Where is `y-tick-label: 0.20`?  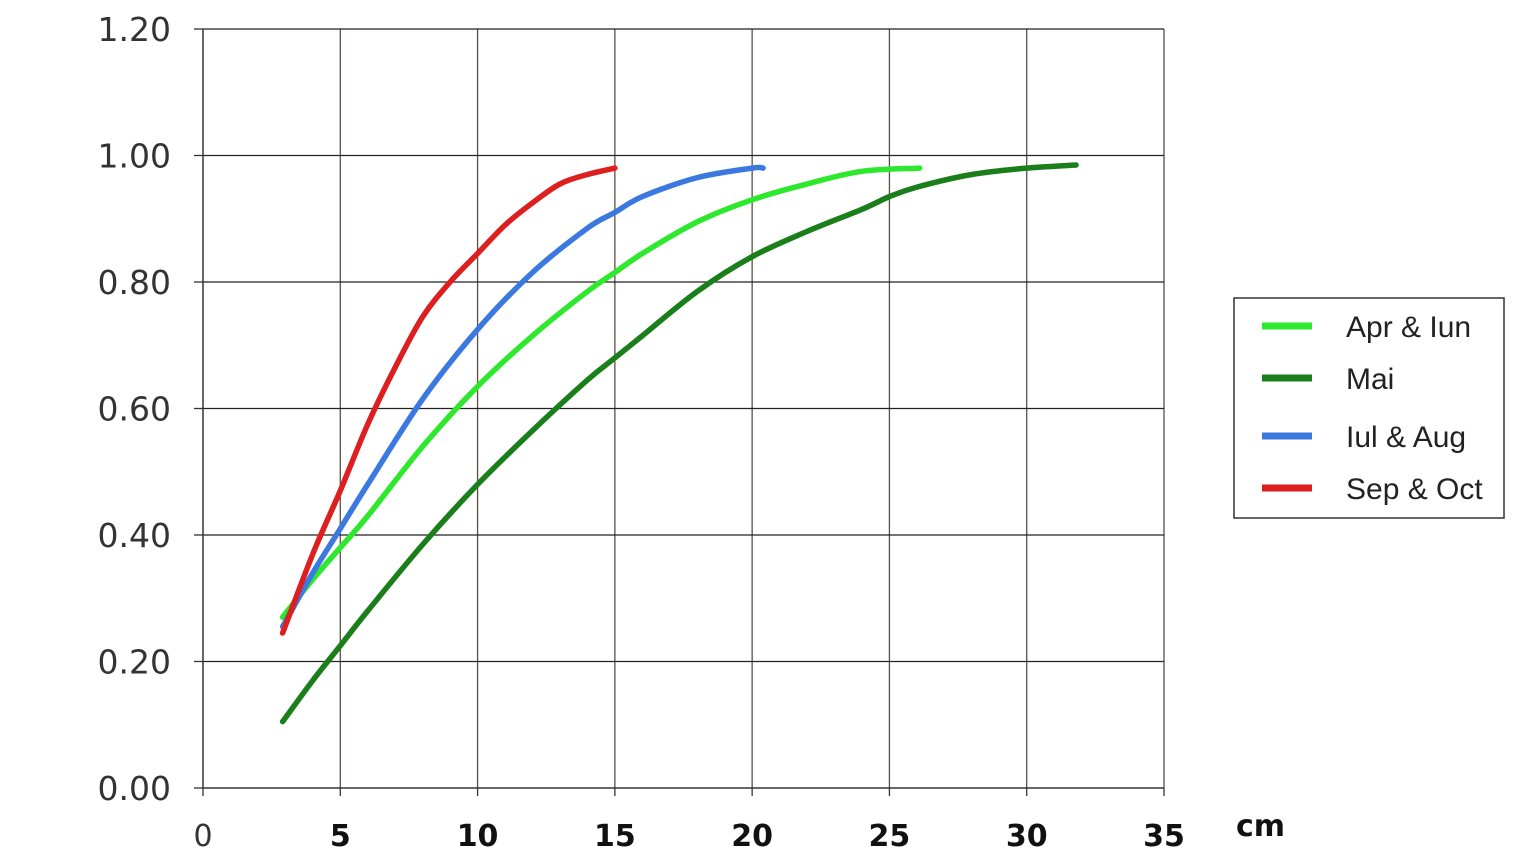 y-tick-label: 0.20 is located at coordinates (134, 662).